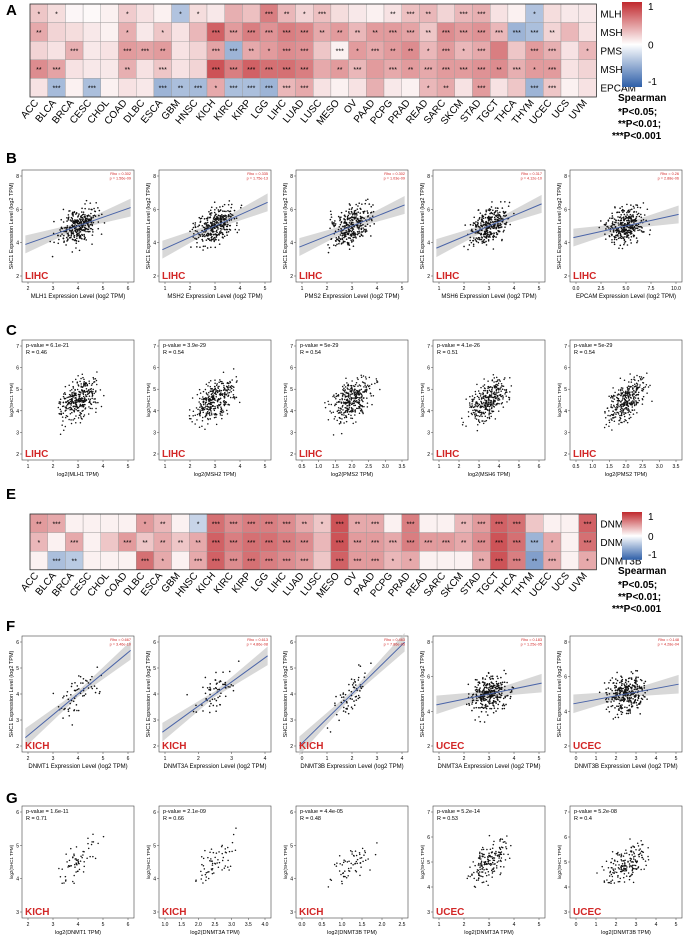  Describe the element at coordinates (352, 400) in the screenshot. I see `plot-frame` at that location.